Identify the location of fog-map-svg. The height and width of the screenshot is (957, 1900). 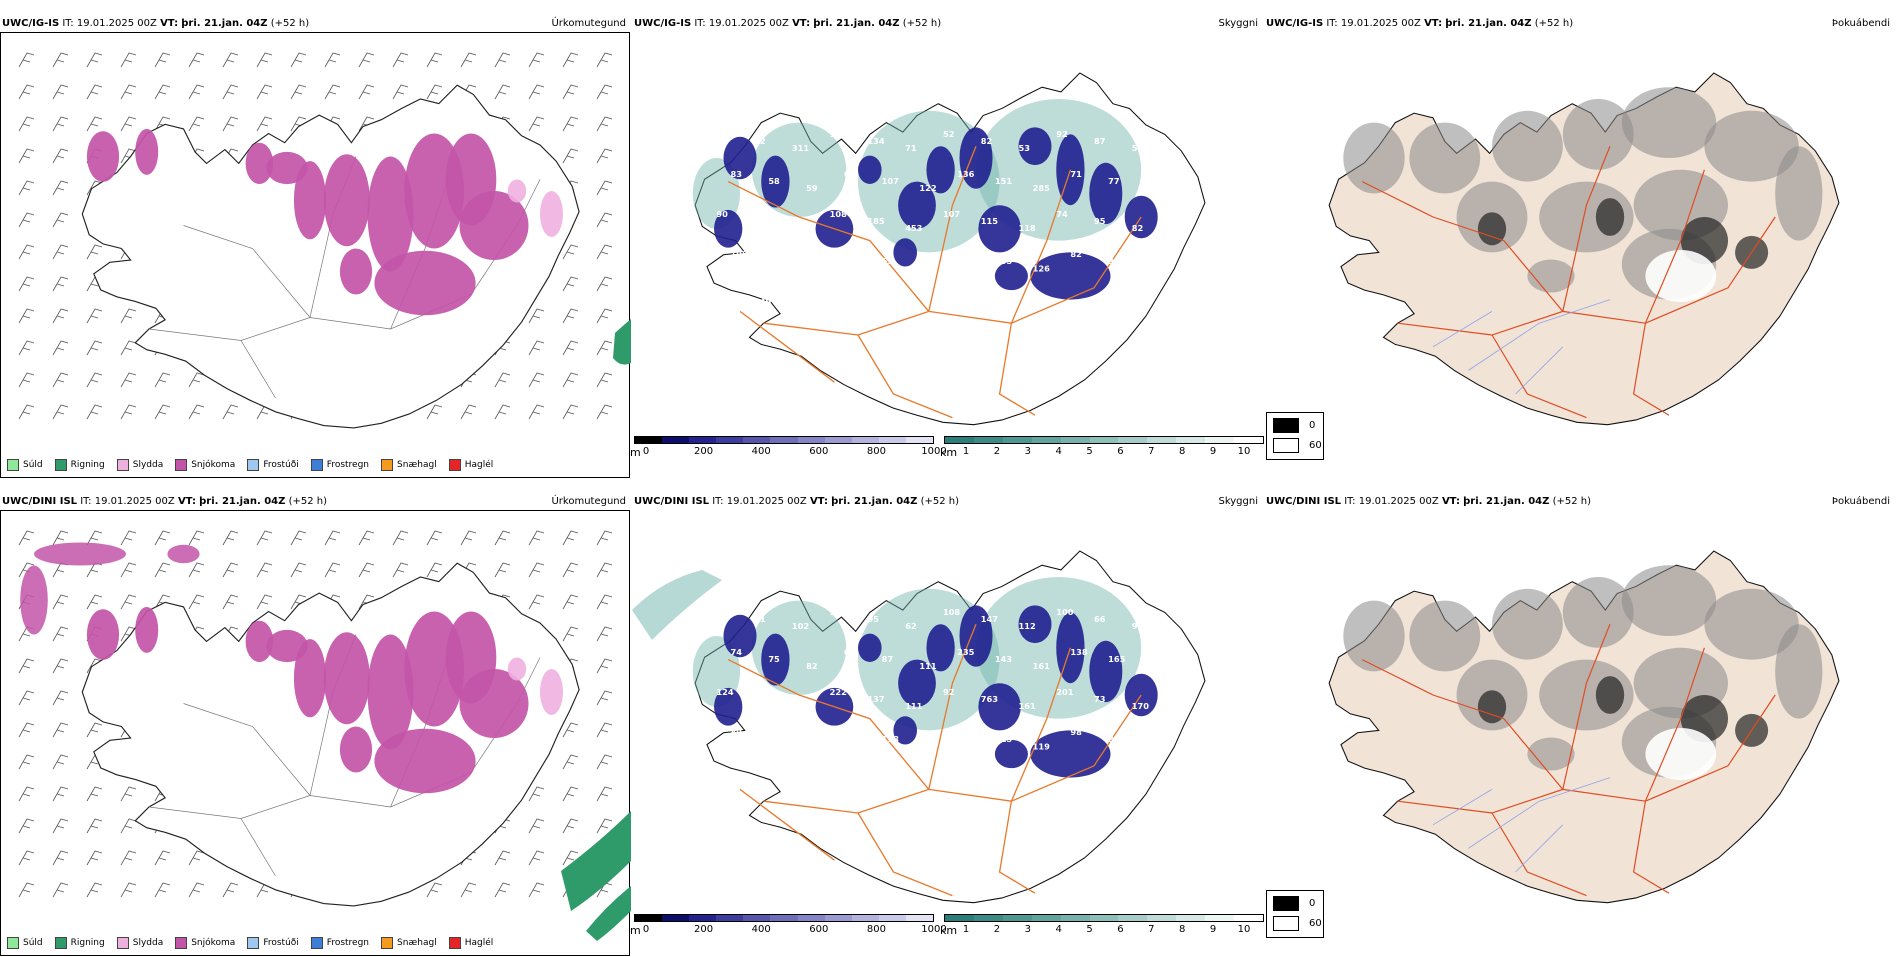
(1584, 727).